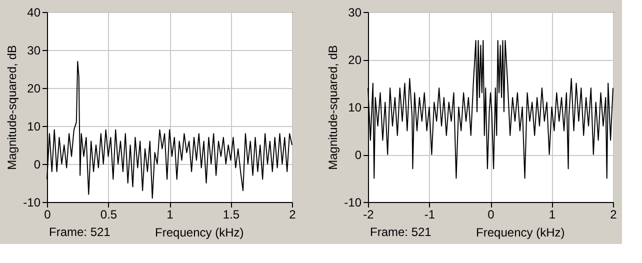  What do you see at coordinates (109, 215) in the screenshot?
I see `x-tick-label: 0.5` at bounding box center [109, 215].